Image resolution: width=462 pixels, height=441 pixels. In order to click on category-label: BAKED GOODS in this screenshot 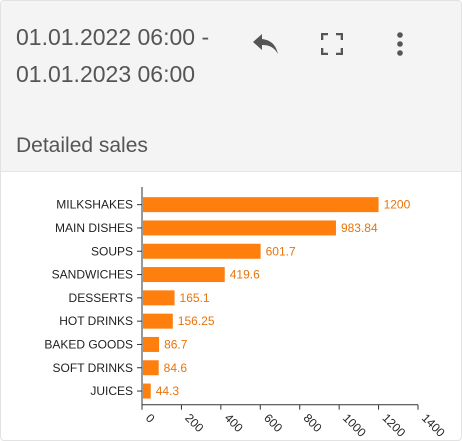, I will do `click(88, 344)`.